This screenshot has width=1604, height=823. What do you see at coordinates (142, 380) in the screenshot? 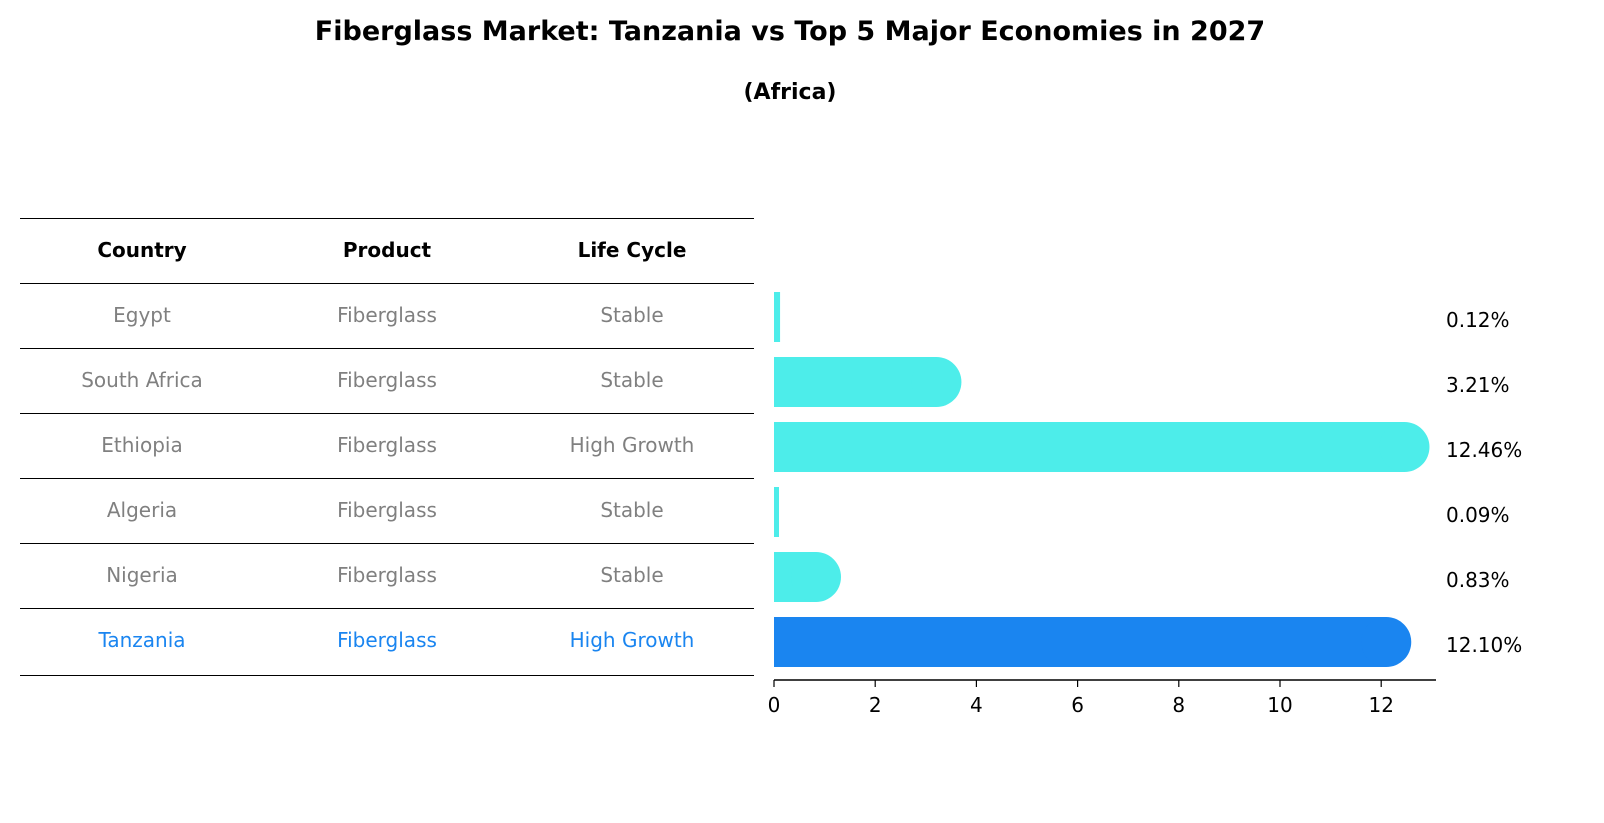
I see `table-cell: South Africa` at bounding box center [142, 380].